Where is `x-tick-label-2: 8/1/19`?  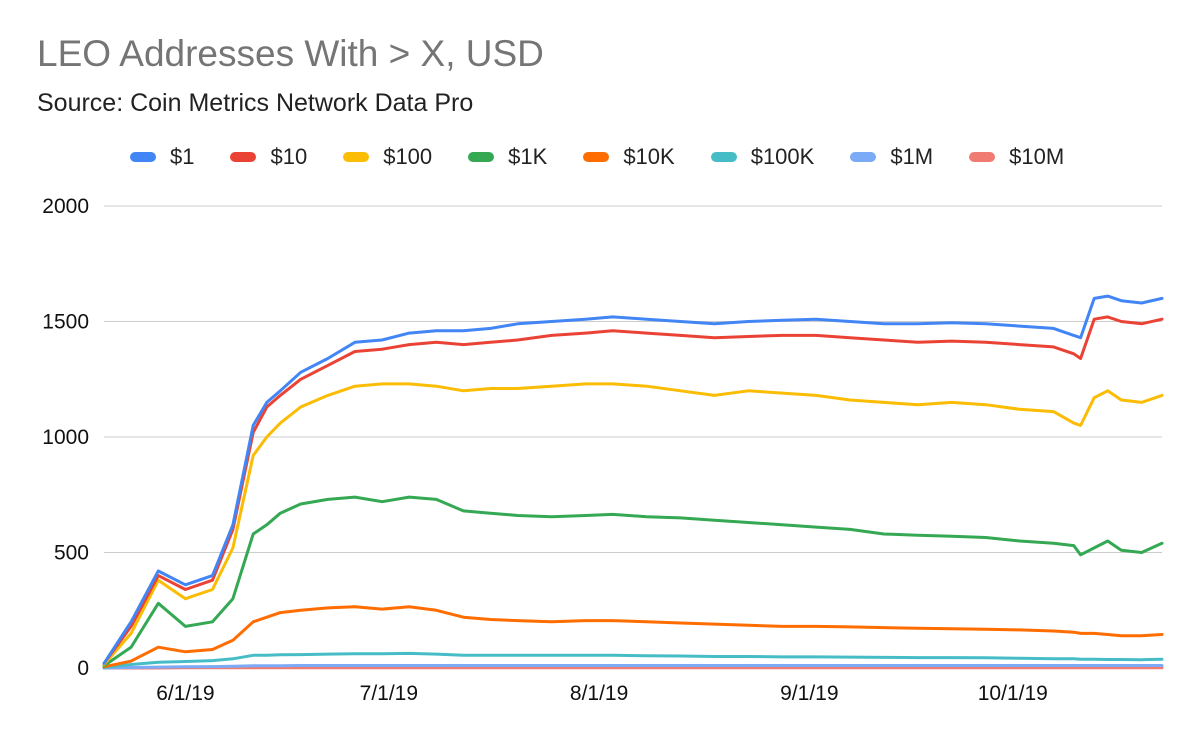 x-tick-label-2: 8/1/19 is located at coordinates (599, 693).